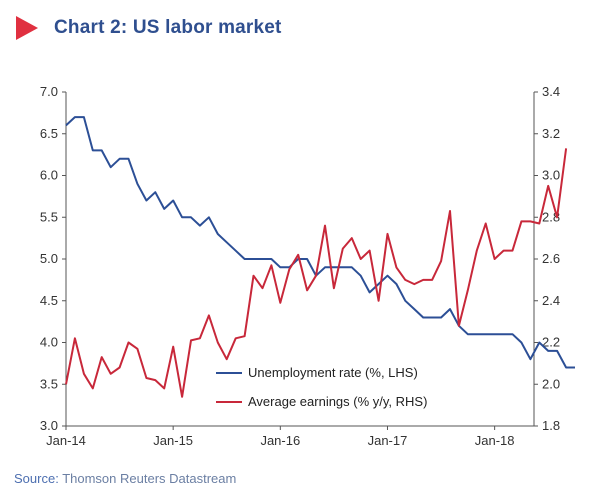  Describe the element at coordinates (49, 342) in the screenshot. I see `left-tick-label: 4.0` at that location.